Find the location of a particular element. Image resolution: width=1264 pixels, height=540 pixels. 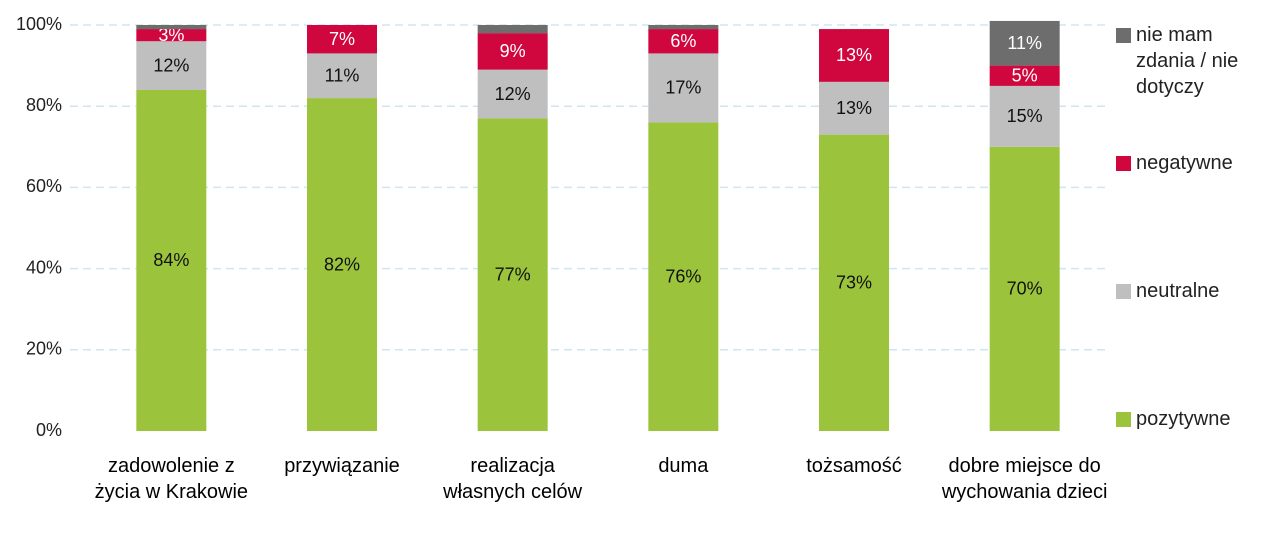

y-tick-label: 0% is located at coordinates (49, 430).